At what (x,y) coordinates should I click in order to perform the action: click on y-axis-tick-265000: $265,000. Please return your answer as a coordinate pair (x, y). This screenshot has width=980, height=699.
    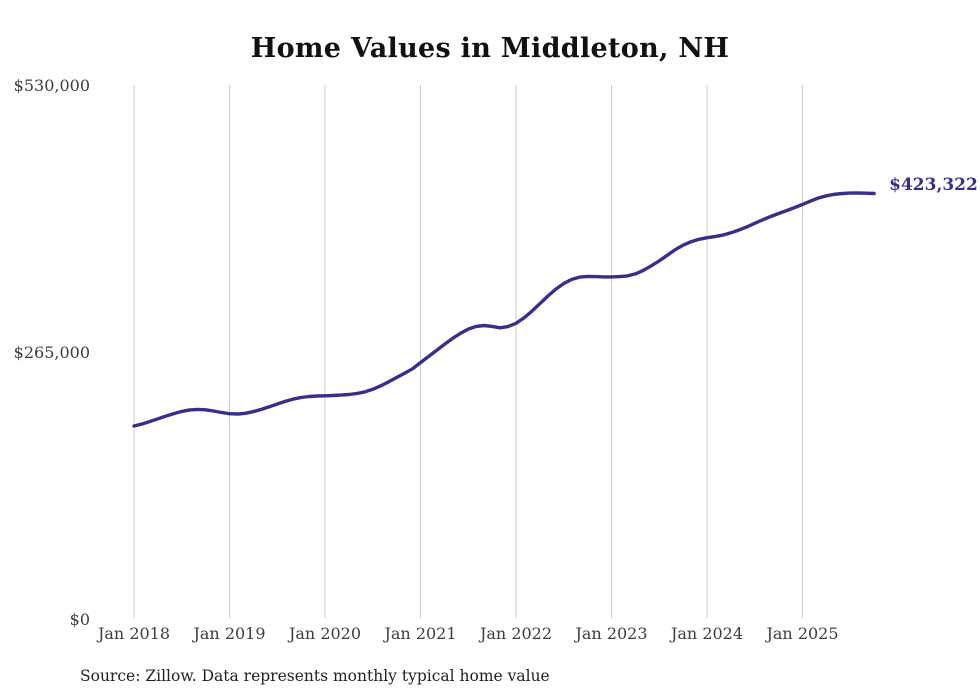
    Looking at the image, I should click on (51, 352).